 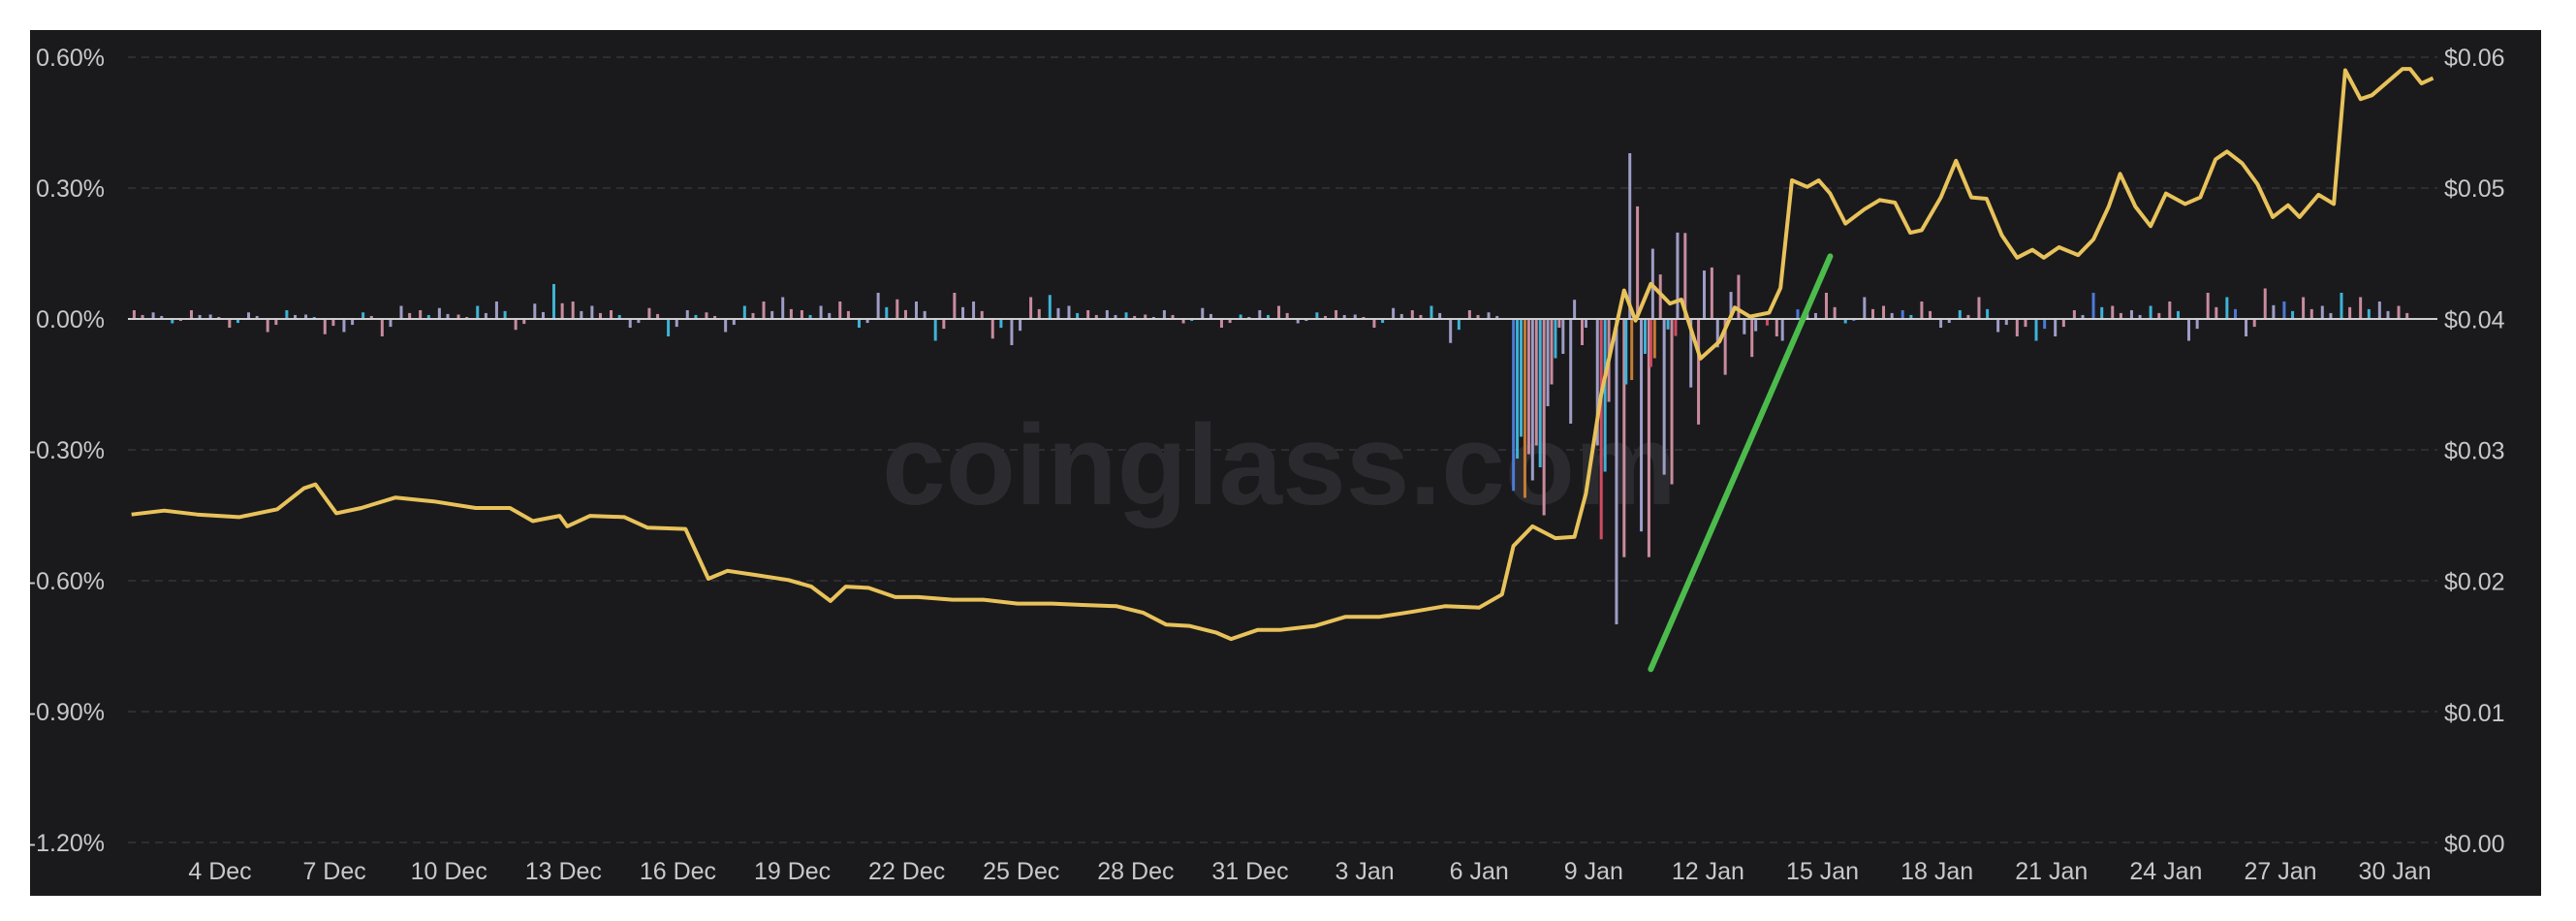 I want to click on x-tick-label: 25 Dec, so click(x=1021, y=871).